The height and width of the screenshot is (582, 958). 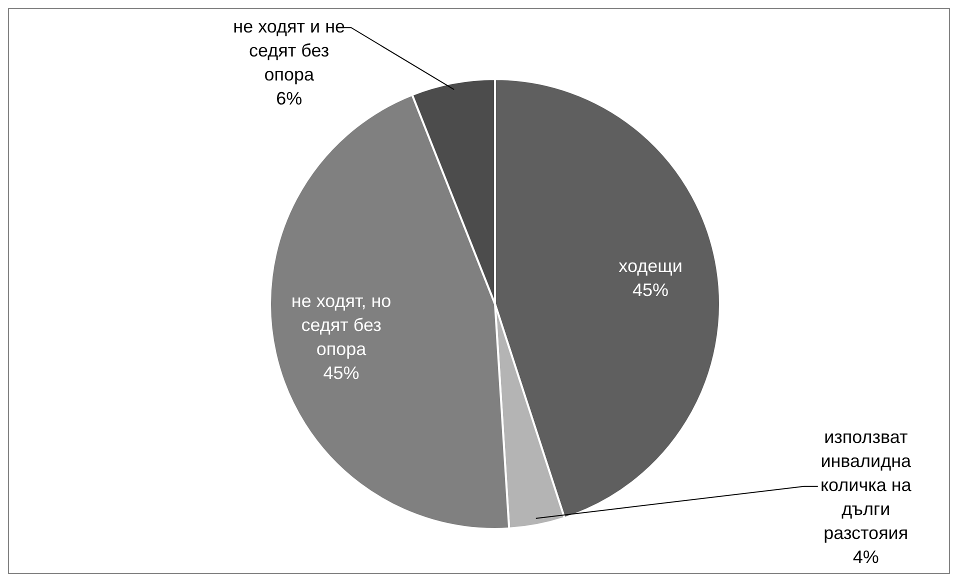 What do you see at coordinates (341, 325) in the screenshot?
I see `slice-label: не ходят, но седят без опора` at bounding box center [341, 325].